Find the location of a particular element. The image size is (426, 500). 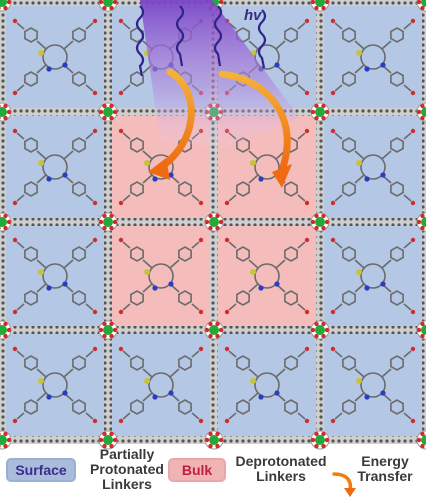

energy-arrow-right-head is located at coordinates (282, 176).